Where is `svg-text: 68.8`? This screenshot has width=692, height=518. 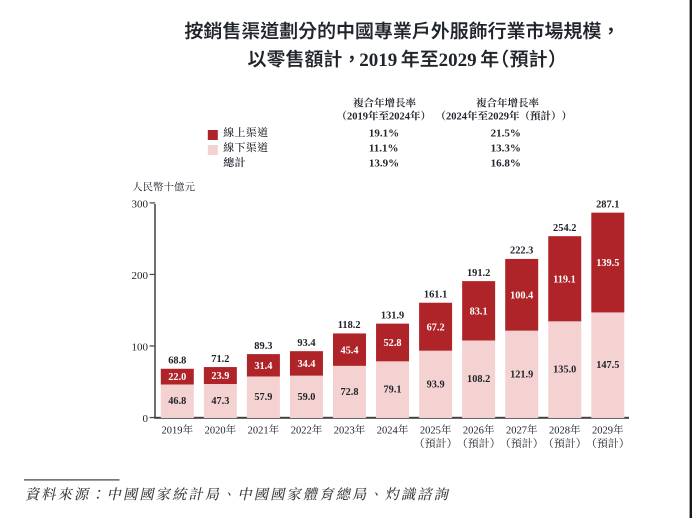 svg-text: 68.8 is located at coordinates (177, 360).